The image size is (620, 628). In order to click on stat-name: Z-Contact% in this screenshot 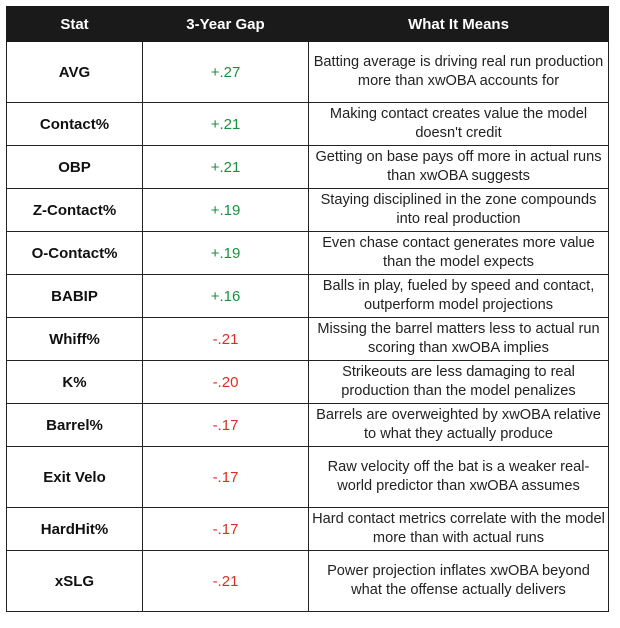, I will do `click(74, 210)`.